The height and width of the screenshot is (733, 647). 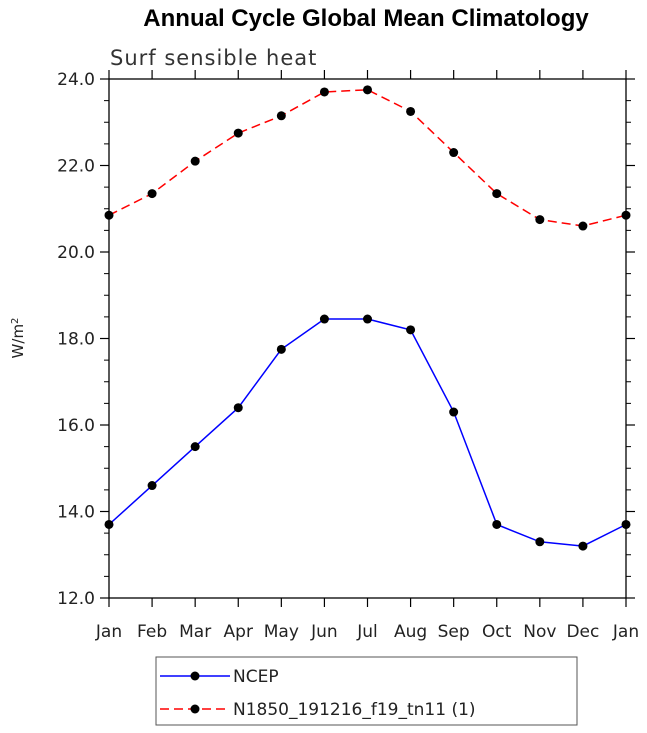 I want to click on y-tick-label: 24.0, so click(x=76, y=80).